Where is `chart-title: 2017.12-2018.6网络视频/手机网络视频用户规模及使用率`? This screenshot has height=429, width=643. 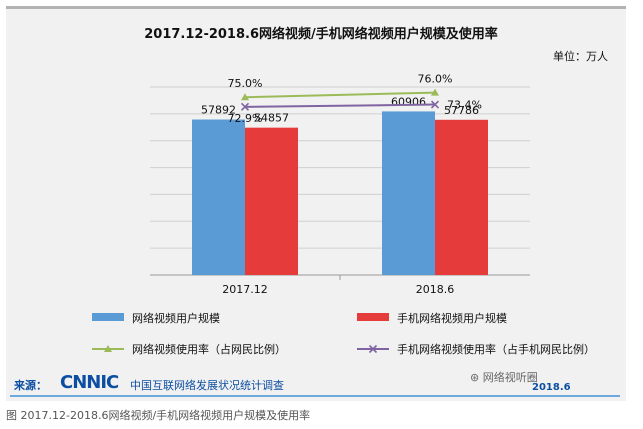 chart-title: 2017.12-2018.6网络视频/手机网络视频用户规模及使用率 is located at coordinates (321, 34).